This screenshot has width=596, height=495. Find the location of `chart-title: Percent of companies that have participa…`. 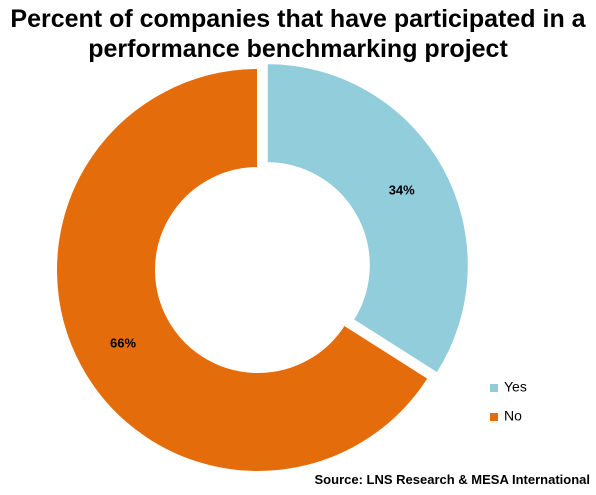

chart-title: Percent of companies that have participa… is located at coordinates (298, 34).